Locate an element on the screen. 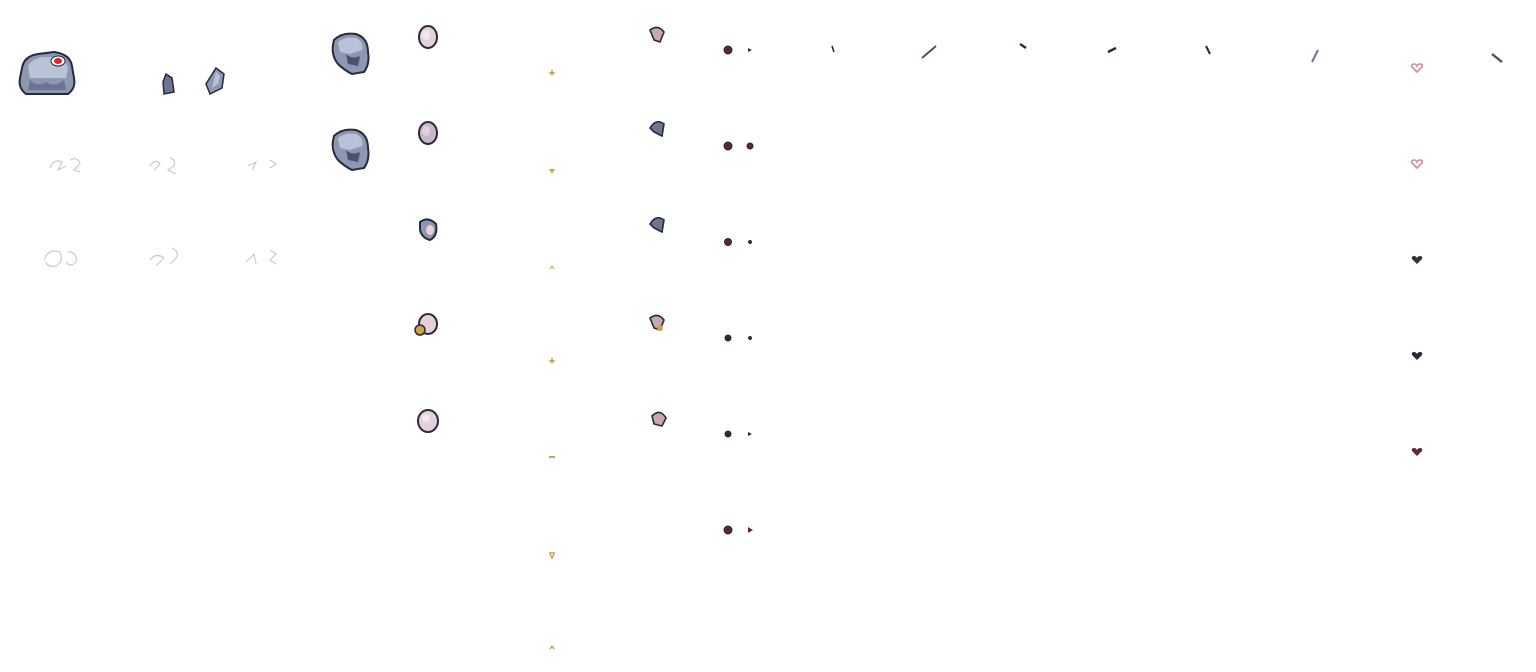 This screenshot has height=672, width=1536. chest-sprite is located at coordinates (47, 72).